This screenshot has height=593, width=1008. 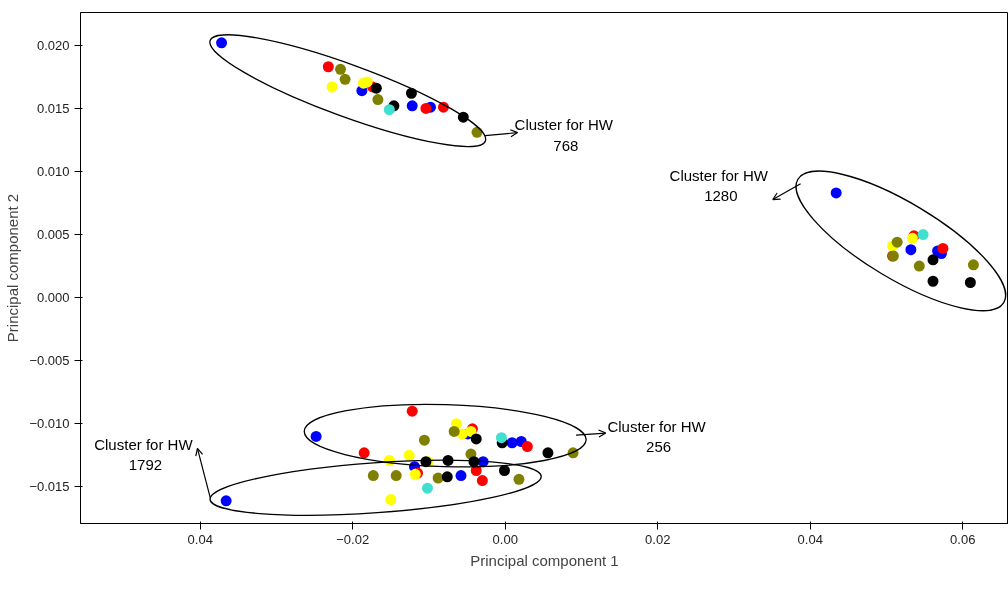 I want to click on x-tick-label: −0.02, so click(x=353, y=539).